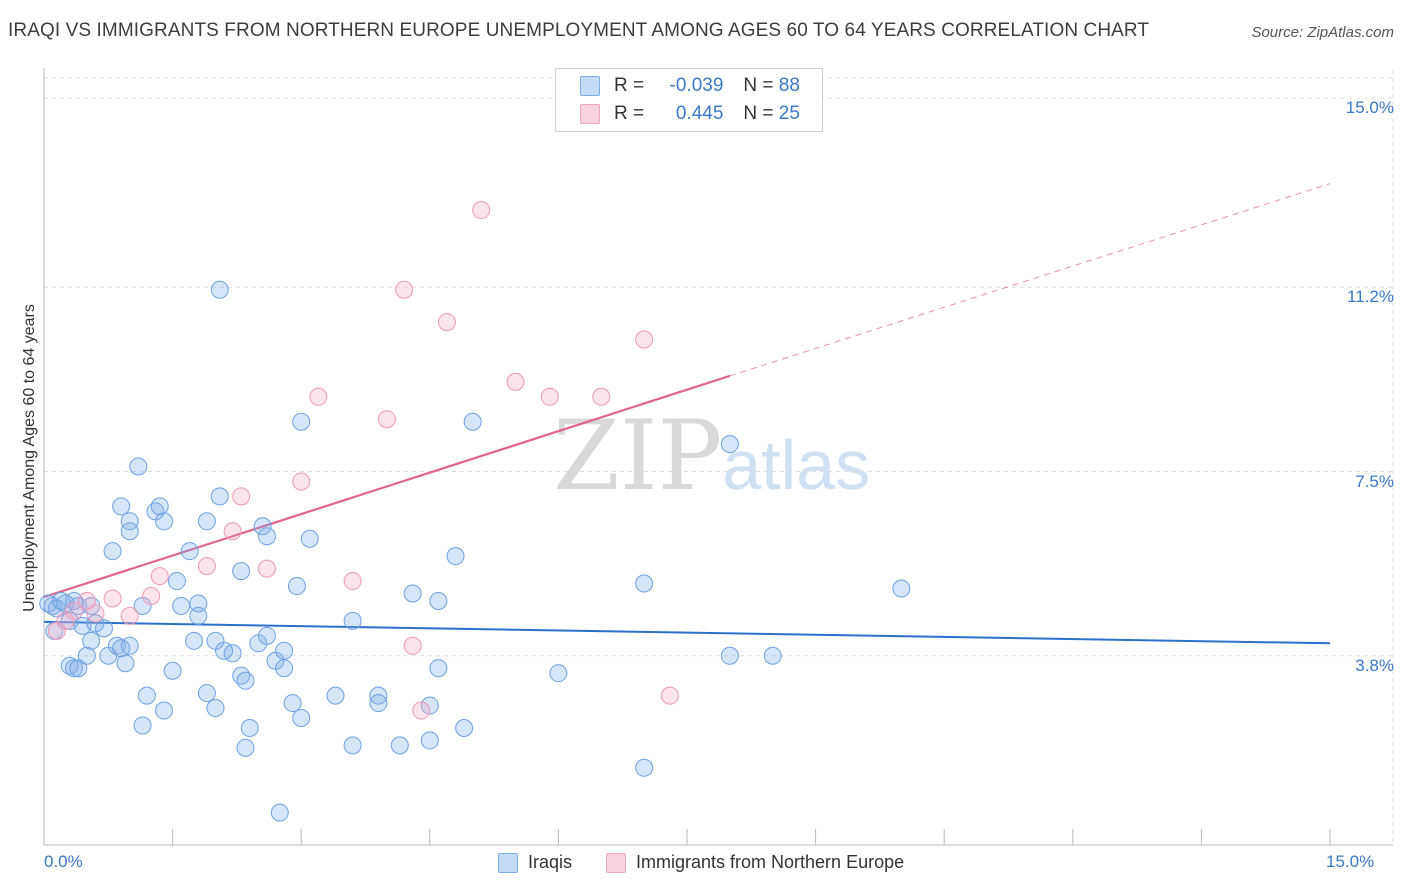 This screenshot has height=892, width=1406. What do you see at coordinates (687, 632) in the screenshot?
I see `trend-line-iraqis` at bounding box center [687, 632].